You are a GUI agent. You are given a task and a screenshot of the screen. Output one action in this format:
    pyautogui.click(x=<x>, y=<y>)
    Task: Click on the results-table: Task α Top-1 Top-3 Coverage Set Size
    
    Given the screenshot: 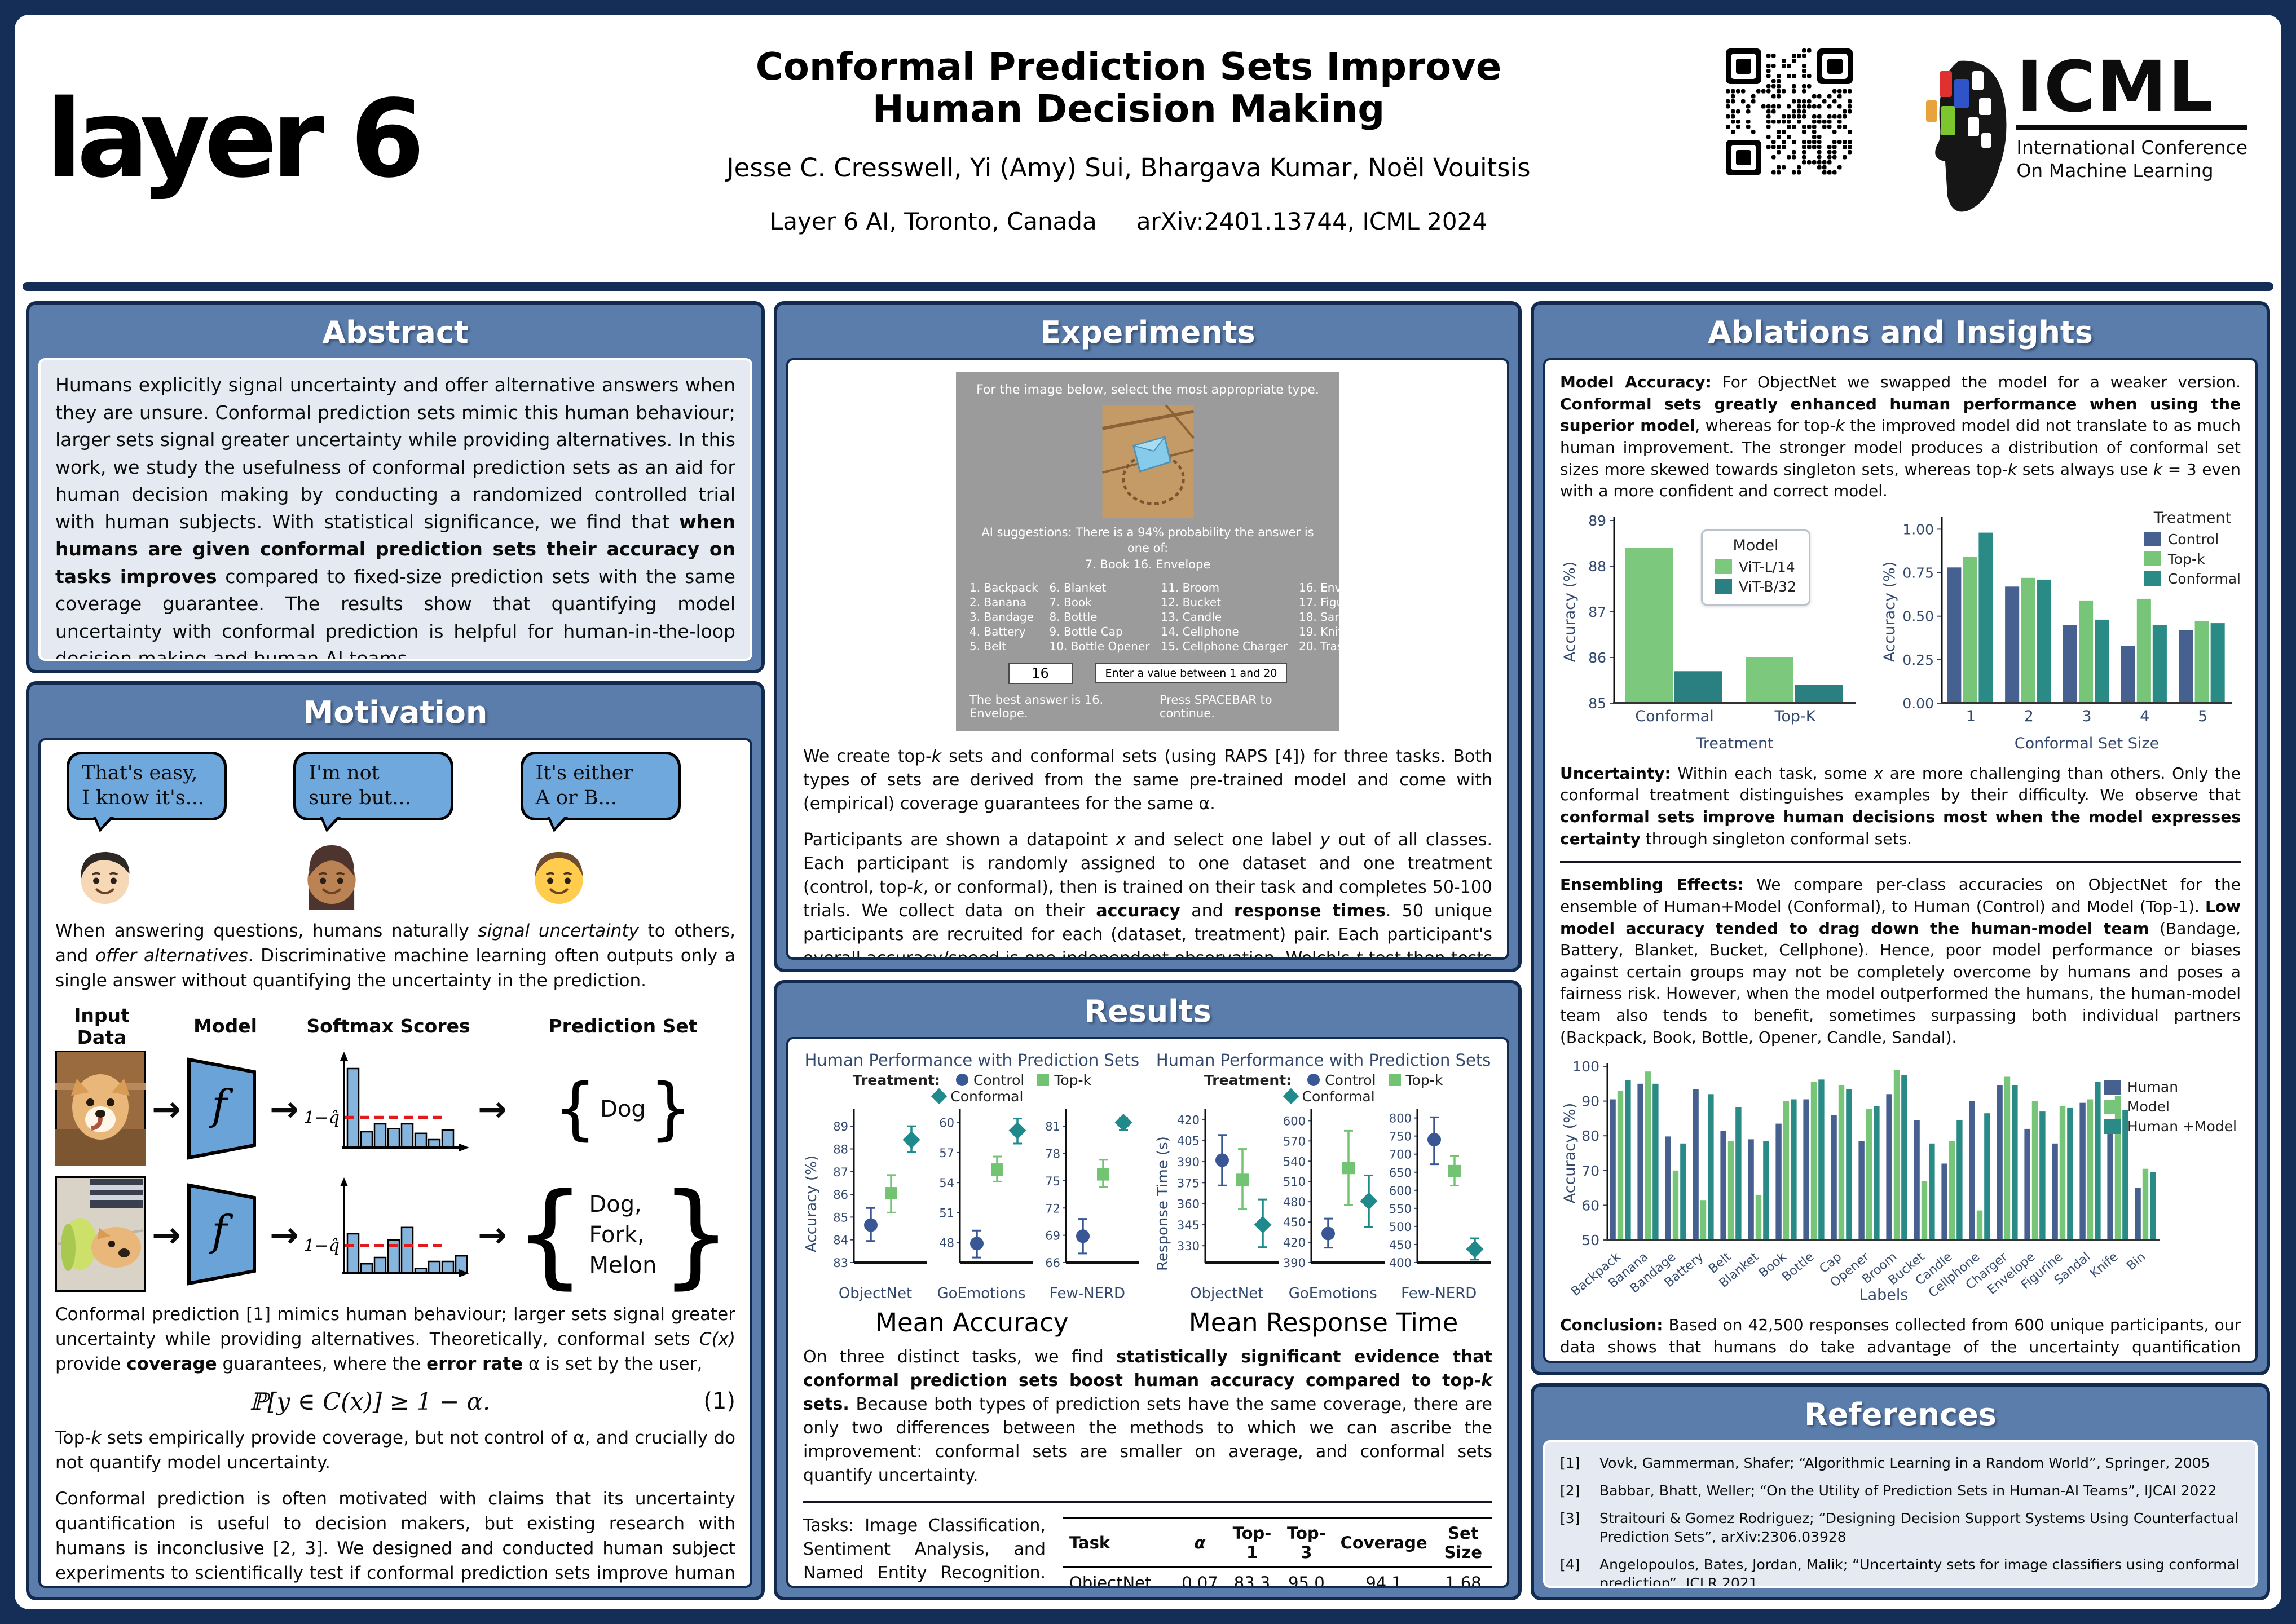 What is the action you would take?
    pyautogui.click(x=1277, y=1551)
    